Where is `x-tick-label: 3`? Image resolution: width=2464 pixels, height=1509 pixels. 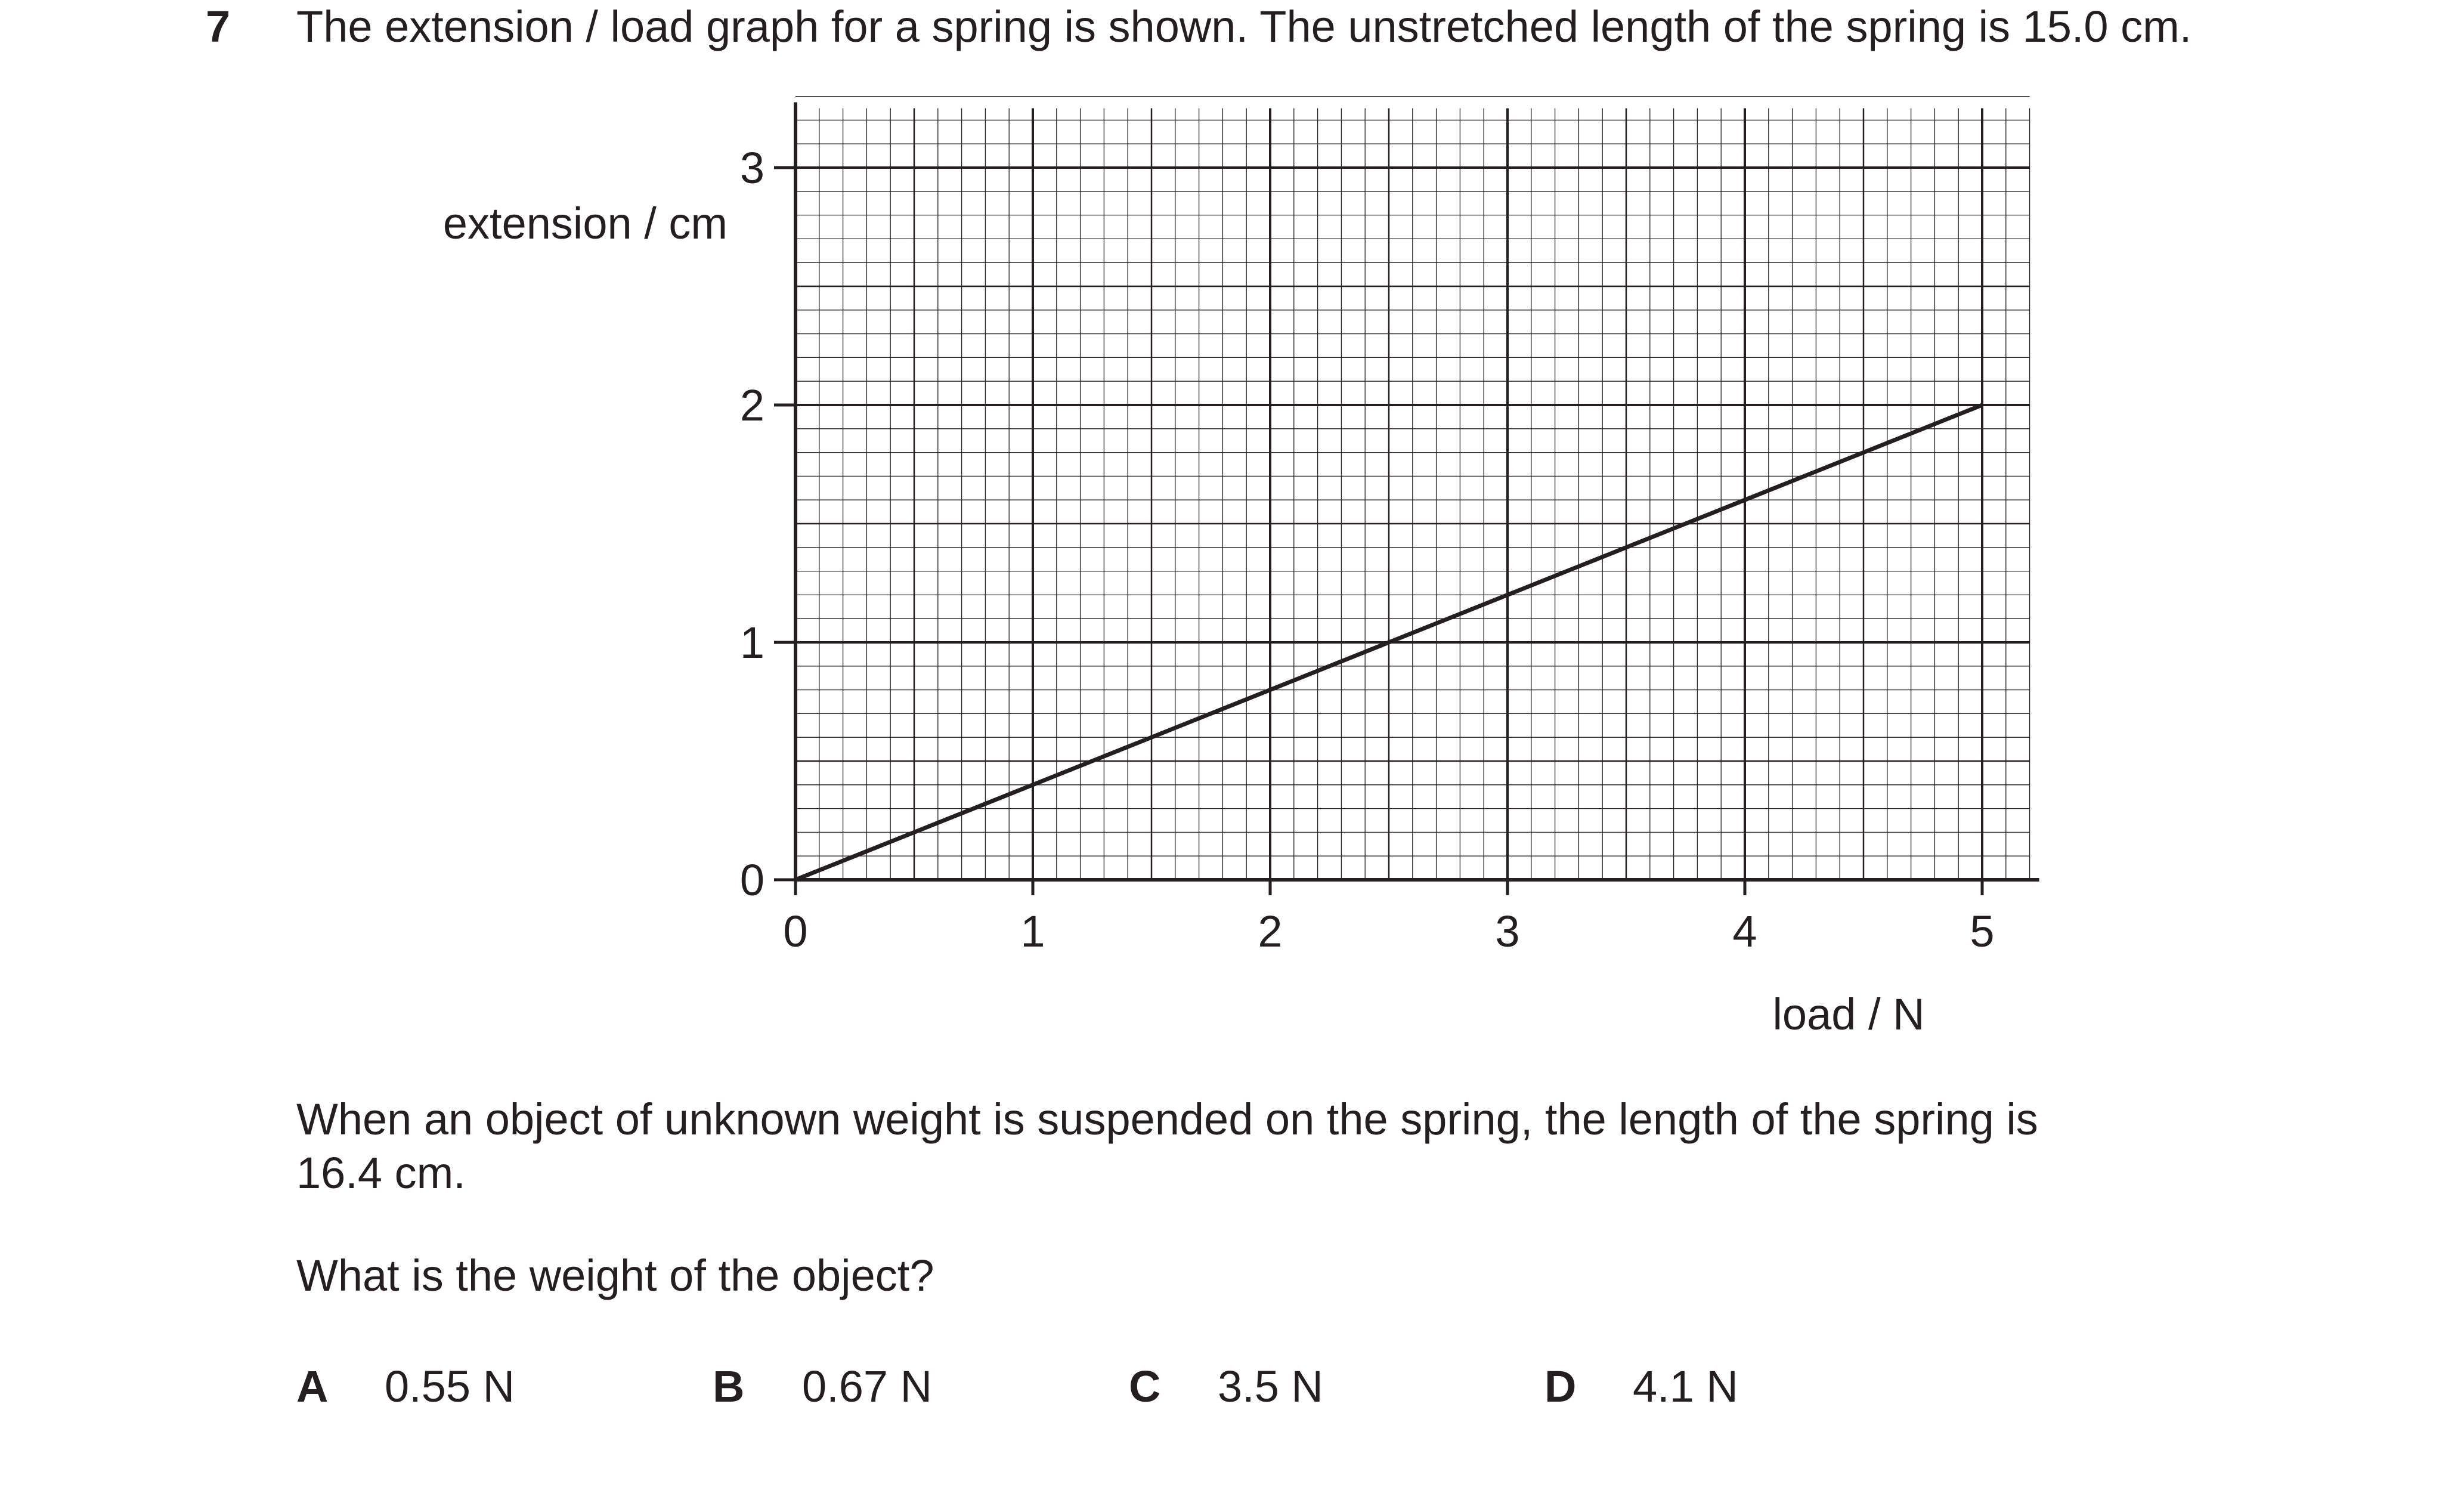
x-tick-label: 3 is located at coordinates (1507, 932).